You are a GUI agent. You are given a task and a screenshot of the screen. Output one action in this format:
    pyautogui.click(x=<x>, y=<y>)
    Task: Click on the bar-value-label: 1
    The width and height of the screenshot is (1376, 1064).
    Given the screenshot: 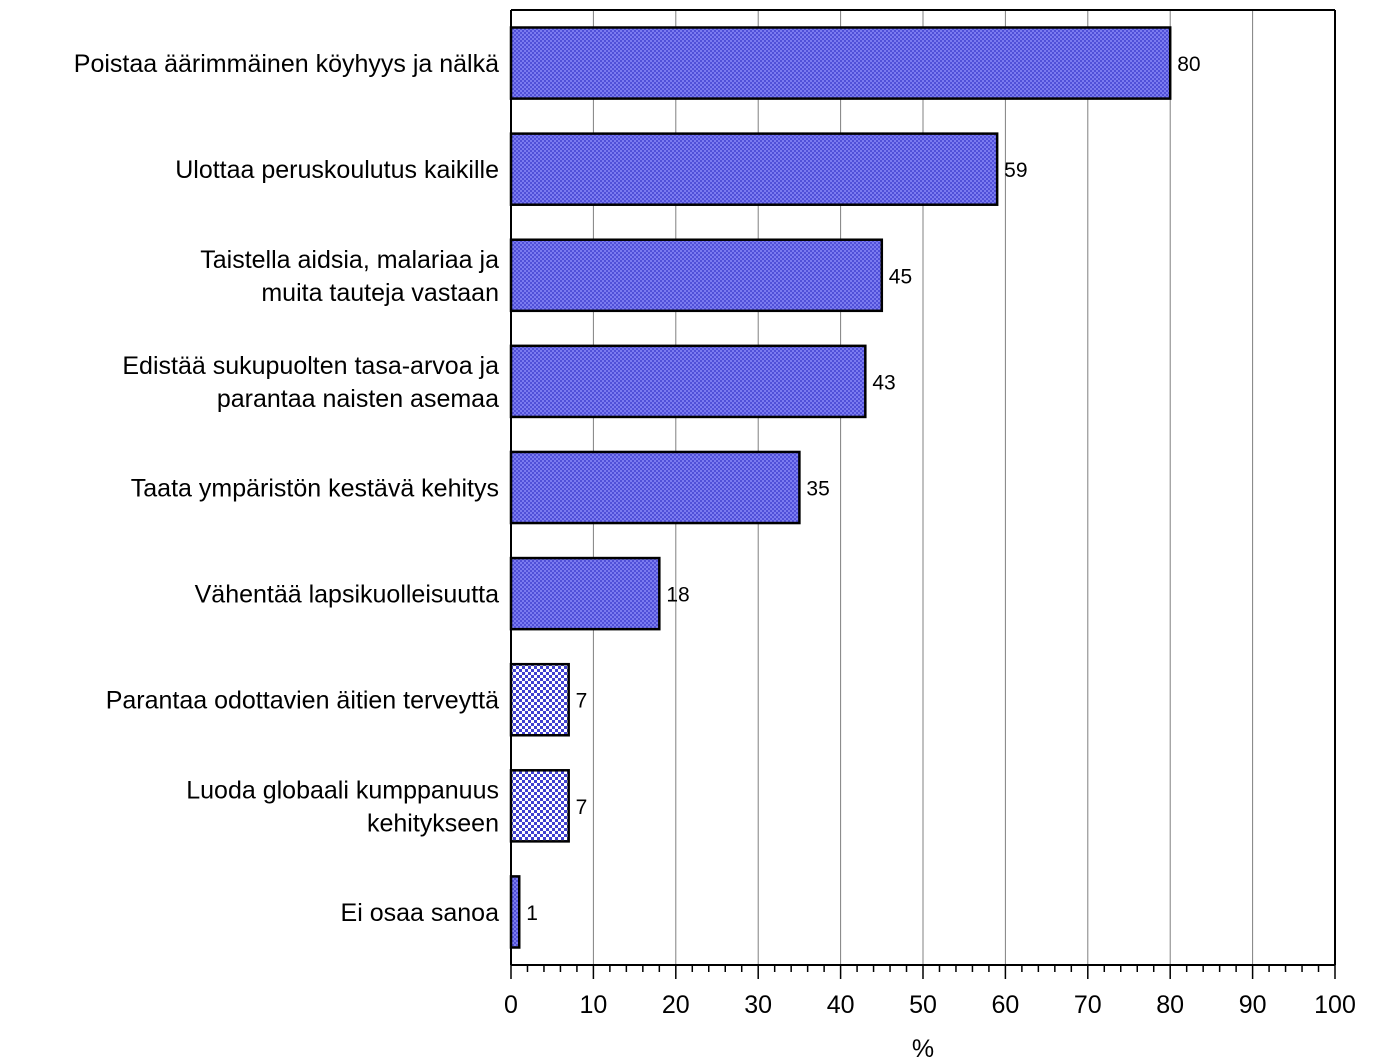 What is the action you would take?
    pyautogui.click(x=532, y=913)
    